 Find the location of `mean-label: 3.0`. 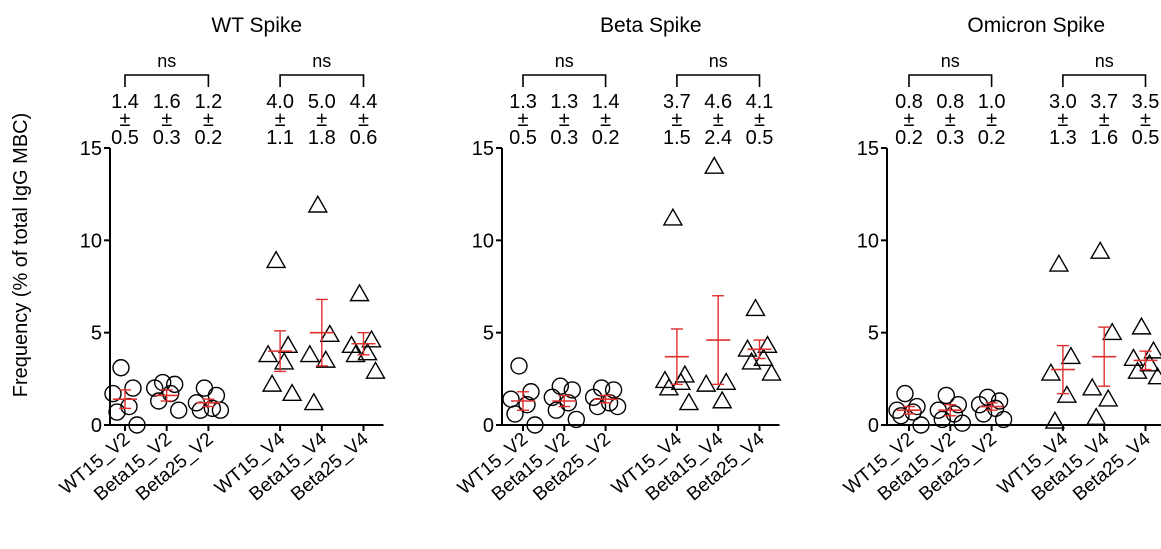

mean-label: 3.0 is located at coordinates (1063, 102).